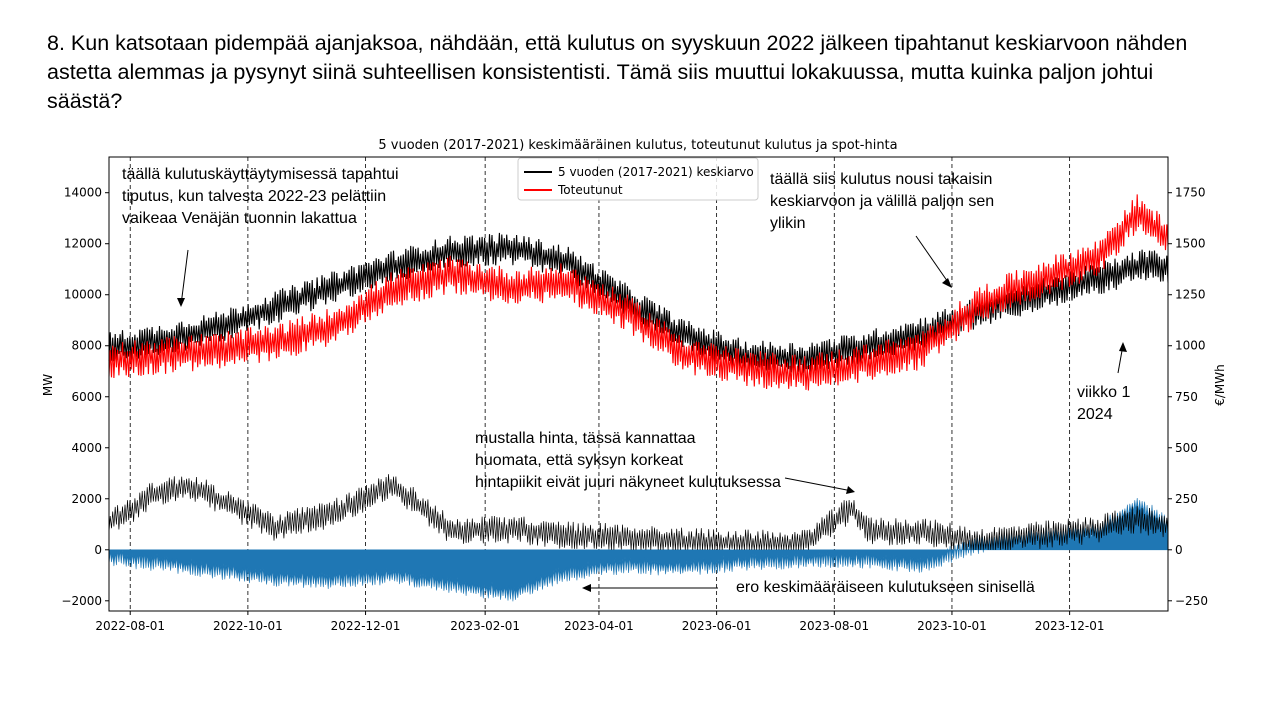 This screenshot has height=720, width=1280. What do you see at coordinates (952, 626) in the screenshot?
I see `x-tick-label: 2023-10-01` at bounding box center [952, 626].